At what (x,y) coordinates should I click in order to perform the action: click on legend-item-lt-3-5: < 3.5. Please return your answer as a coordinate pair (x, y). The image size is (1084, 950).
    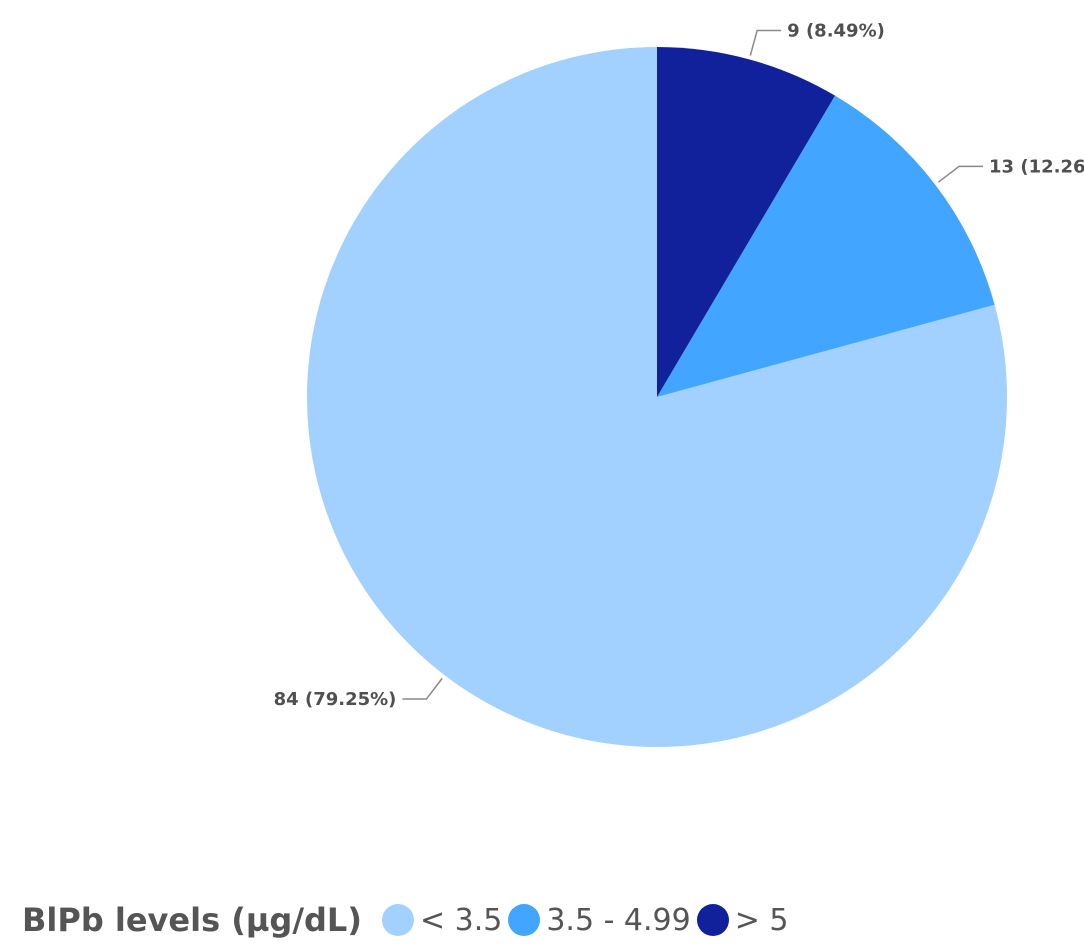
    Looking at the image, I should click on (442, 920).